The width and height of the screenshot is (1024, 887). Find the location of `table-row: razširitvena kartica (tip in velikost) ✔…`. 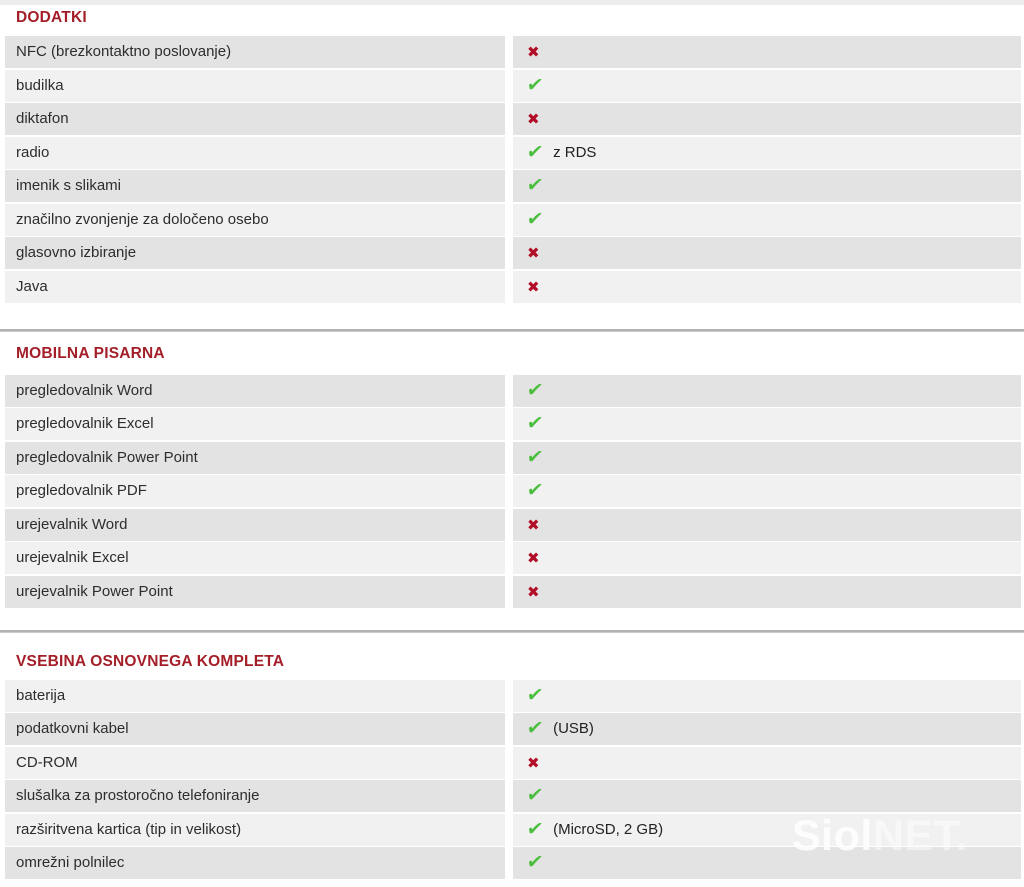

table-row: razširitvena kartica (tip in velikost) ✔… is located at coordinates (512, 829).